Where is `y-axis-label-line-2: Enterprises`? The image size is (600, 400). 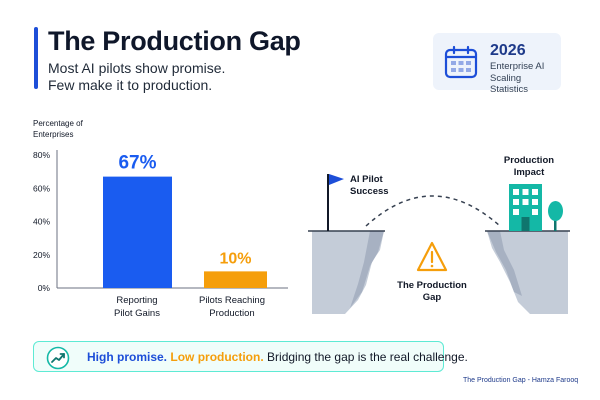
y-axis-label-line-2: Enterprises is located at coordinates (53, 134).